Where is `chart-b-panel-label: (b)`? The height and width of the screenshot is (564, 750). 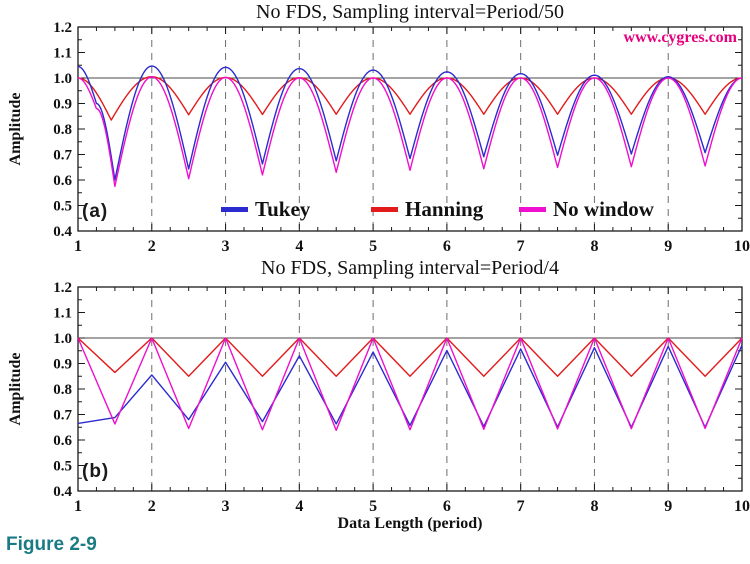 chart-b-panel-label: (b) is located at coordinates (96, 471).